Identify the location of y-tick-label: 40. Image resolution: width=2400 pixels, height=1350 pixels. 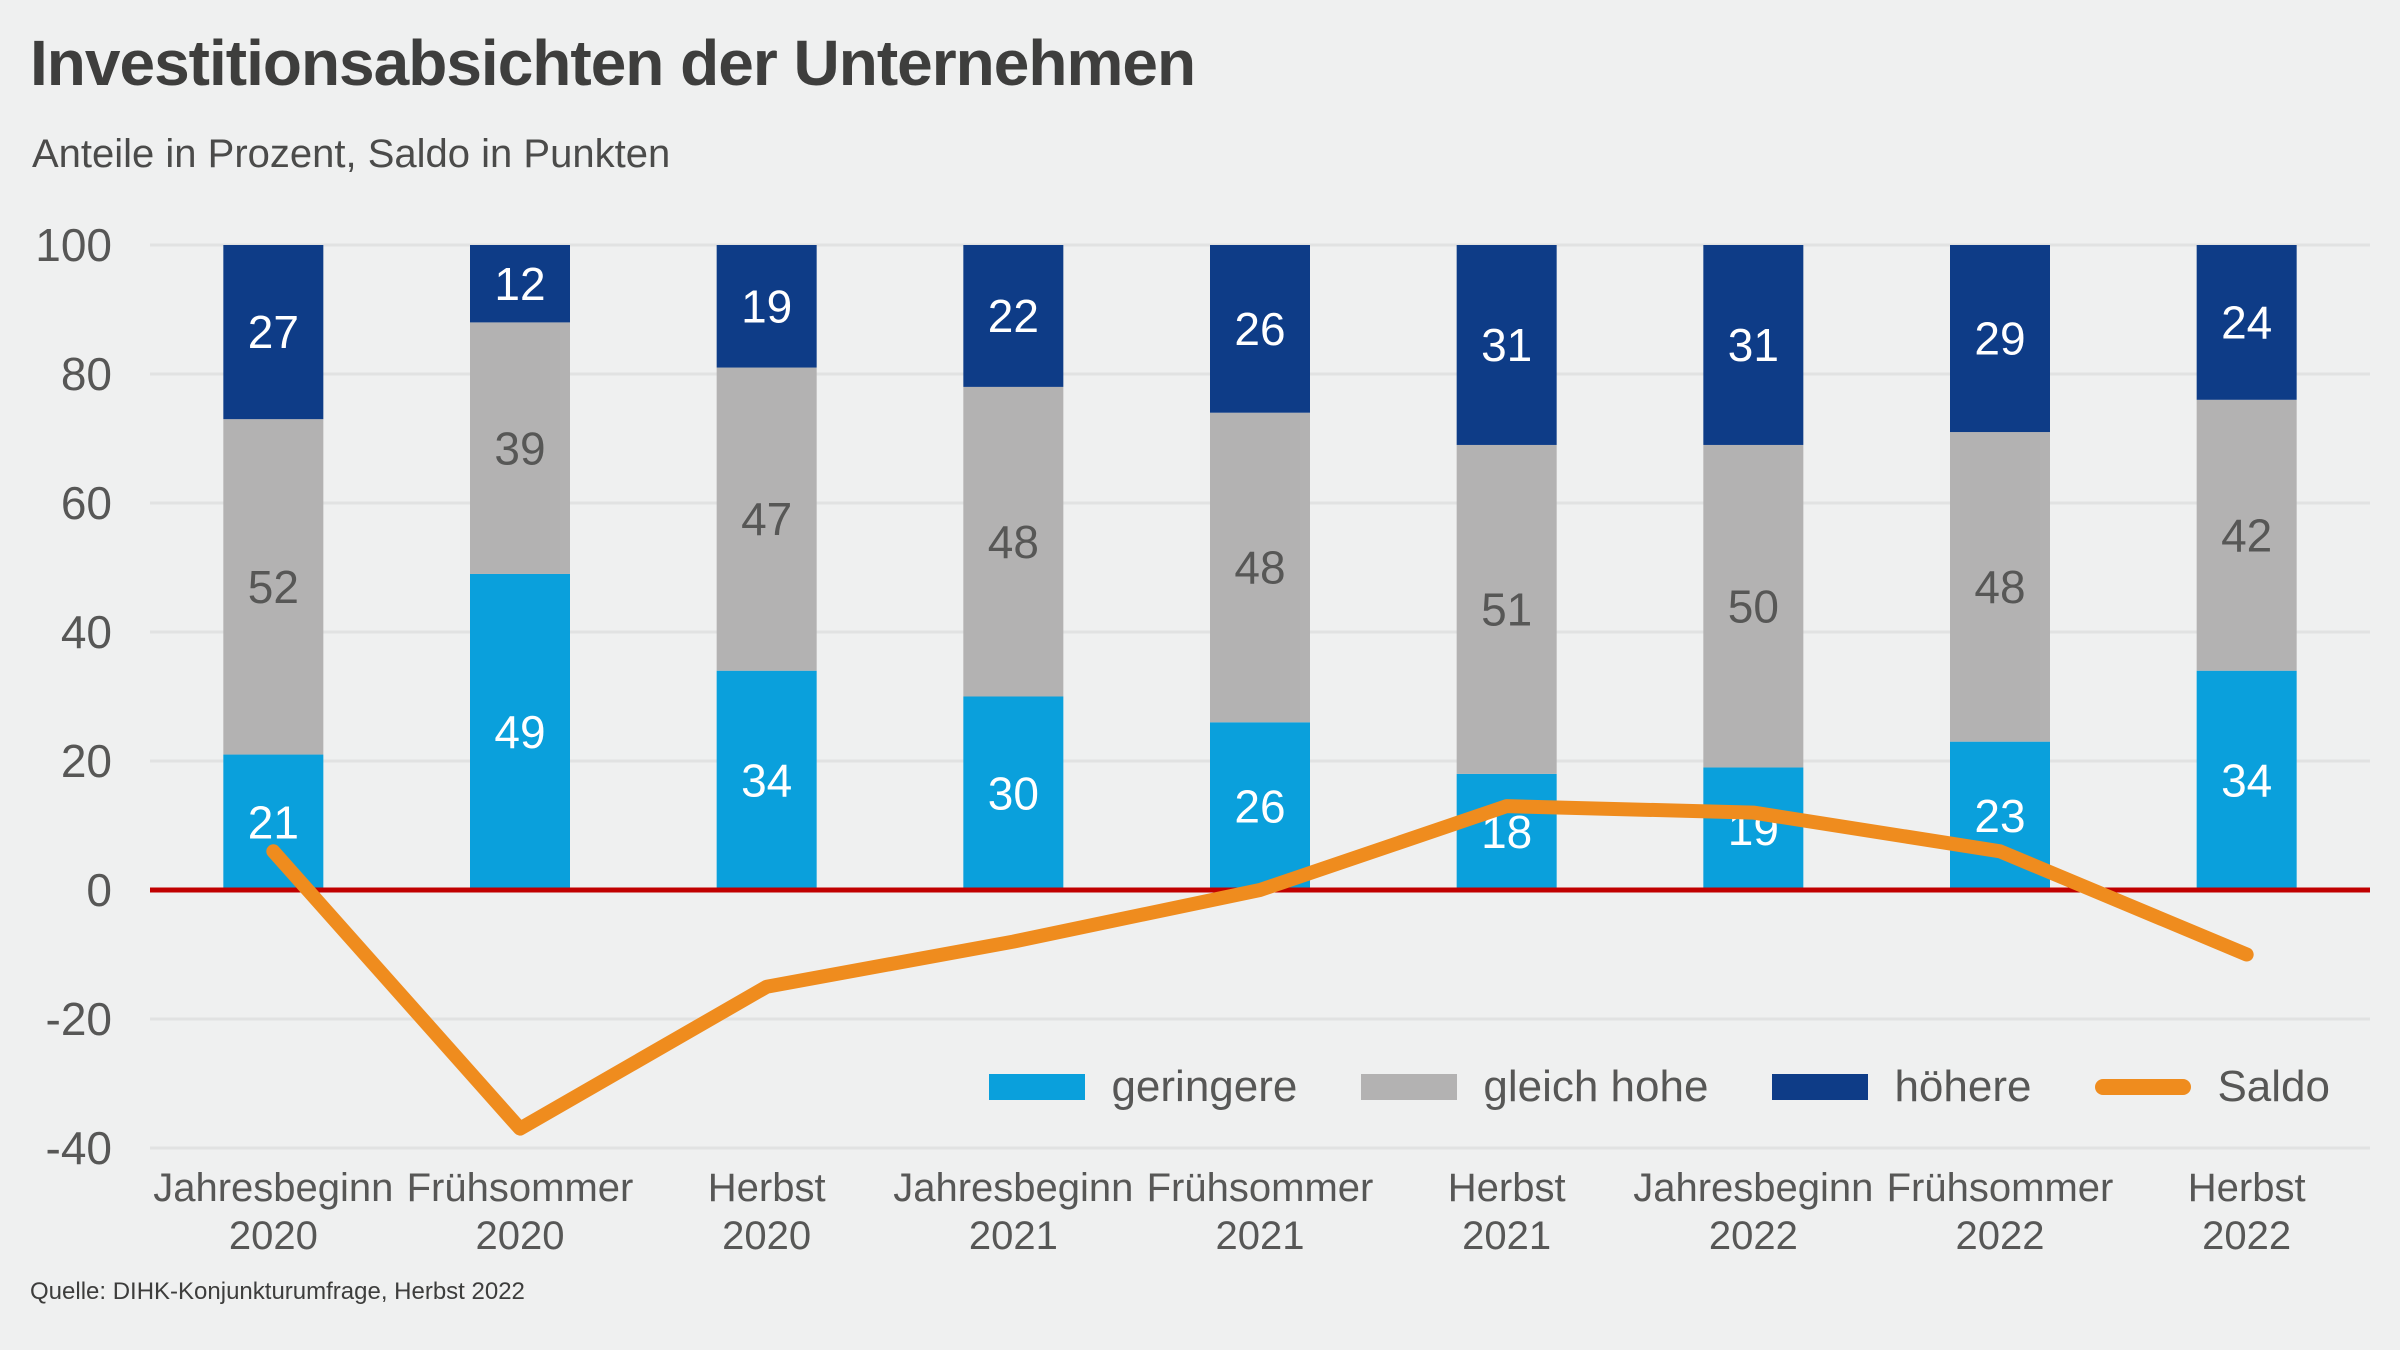
(86, 632).